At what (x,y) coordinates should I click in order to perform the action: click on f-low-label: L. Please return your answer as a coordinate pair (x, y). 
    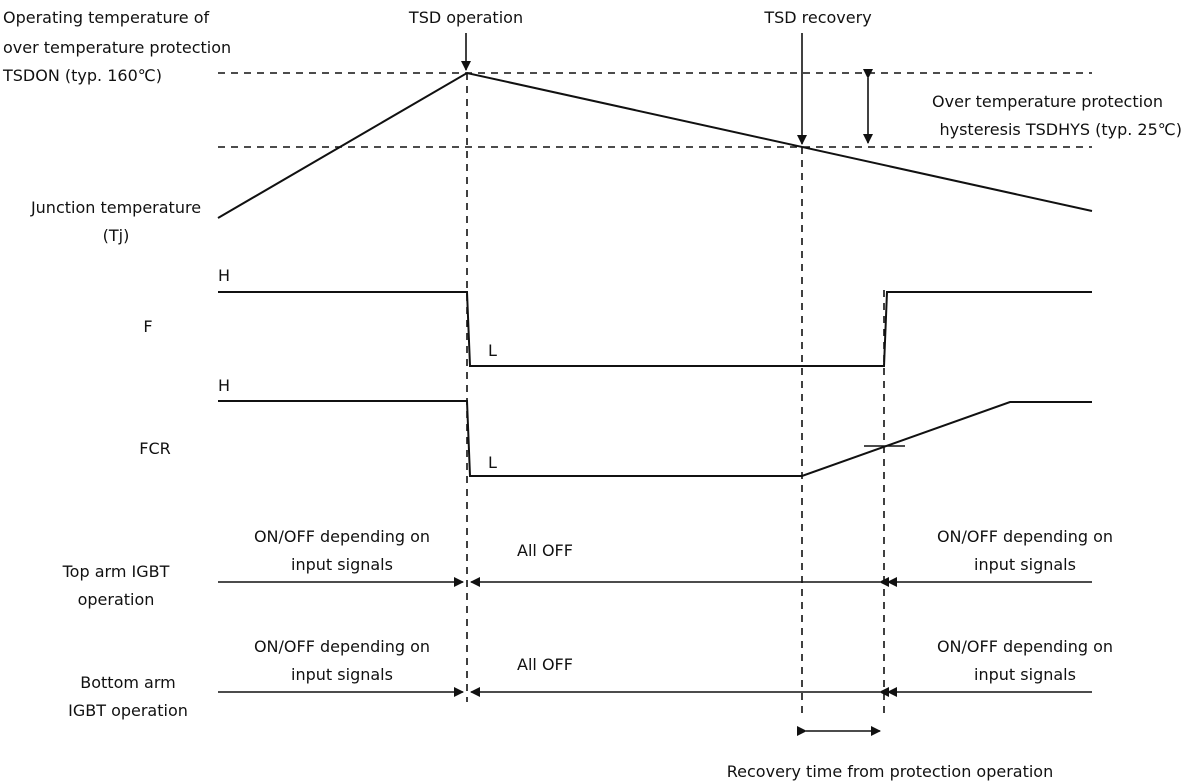
    Looking at the image, I should click on (492, 350).